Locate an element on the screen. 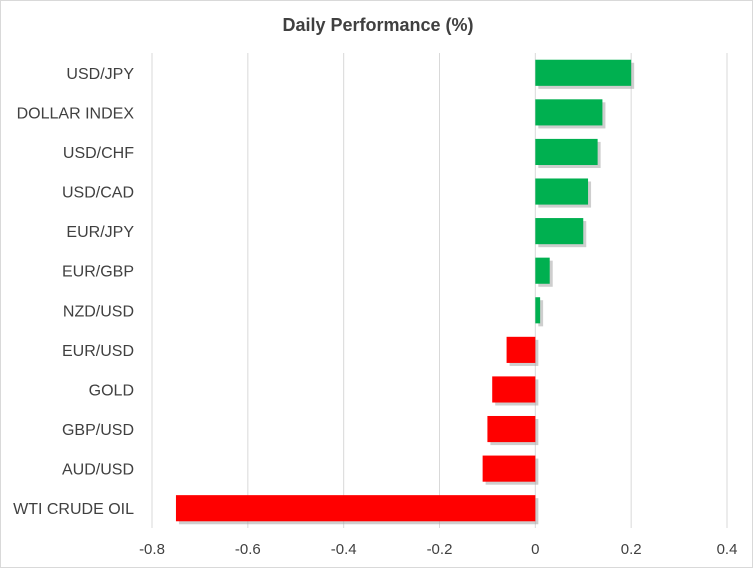 This screenshot has width=753, height=568. category-label: NZD/USD is located at coordinates (98, 311).